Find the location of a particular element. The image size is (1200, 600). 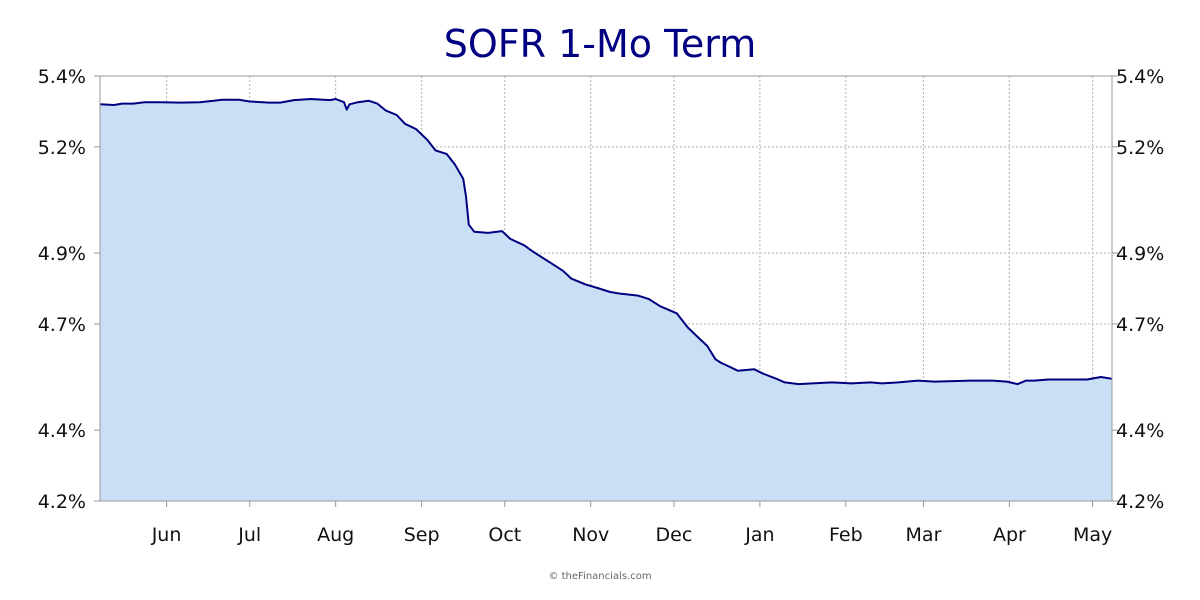

y-axis-left: 4.2% 4.4% 4.7% 4.9% 5.2% 5.4% is located at coordinates (69, 289).